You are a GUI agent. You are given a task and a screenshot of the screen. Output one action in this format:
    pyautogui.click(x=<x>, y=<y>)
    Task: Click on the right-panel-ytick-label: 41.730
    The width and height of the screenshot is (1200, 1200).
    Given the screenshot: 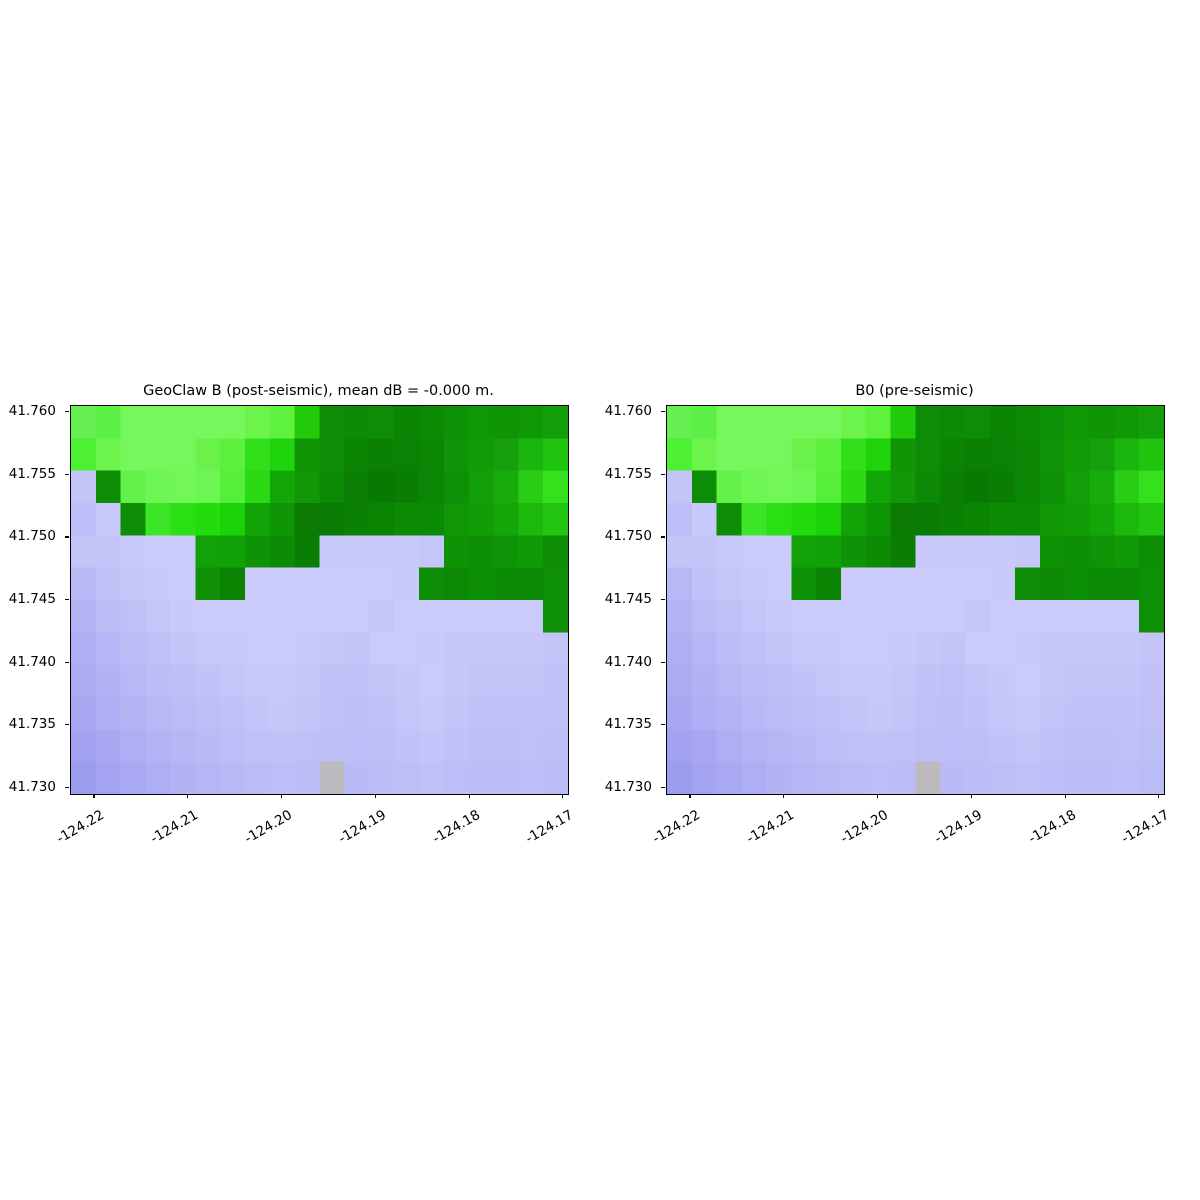 What is the action you would take?
    pyautogui.click(x=628, y=786)
    